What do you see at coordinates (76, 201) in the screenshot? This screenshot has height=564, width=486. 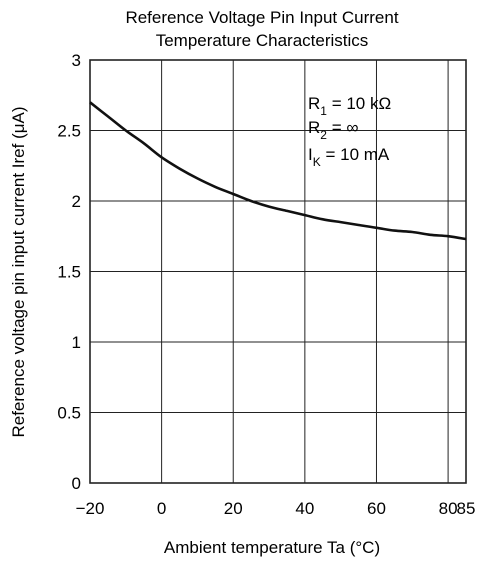 I see `y-tick-label: 2` at bounding box center [76, 201].